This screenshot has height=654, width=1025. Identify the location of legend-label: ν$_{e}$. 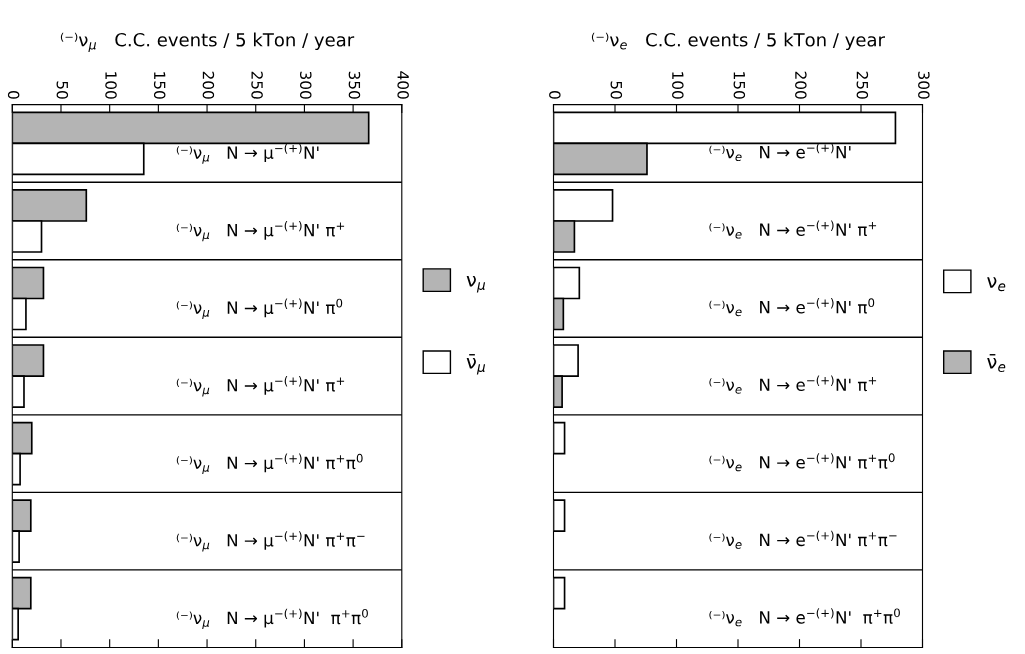
(996, 284).